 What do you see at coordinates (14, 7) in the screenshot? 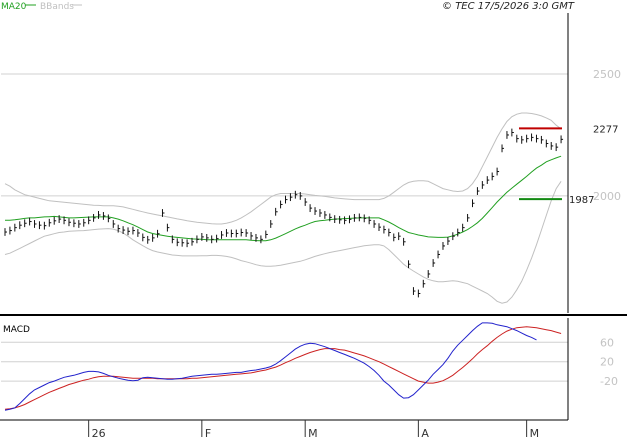
I see `legend-ma20: MA20` at bounding box center [14, 7].